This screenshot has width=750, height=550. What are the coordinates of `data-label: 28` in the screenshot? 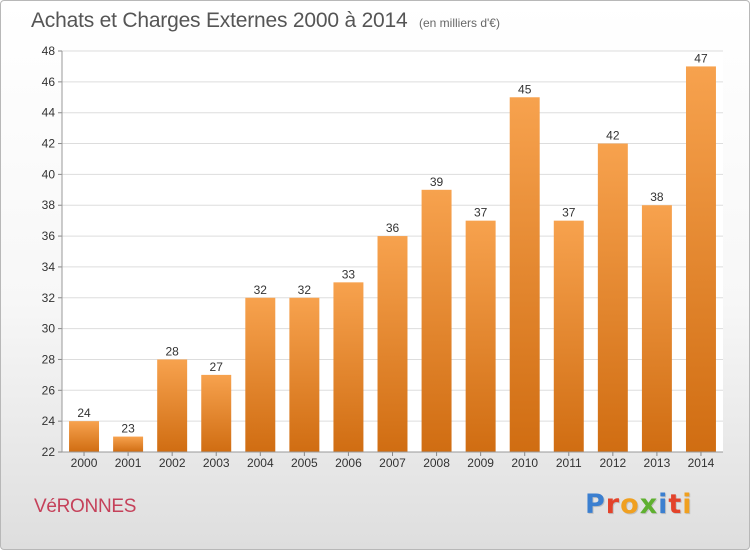 It's located at (172, 351).